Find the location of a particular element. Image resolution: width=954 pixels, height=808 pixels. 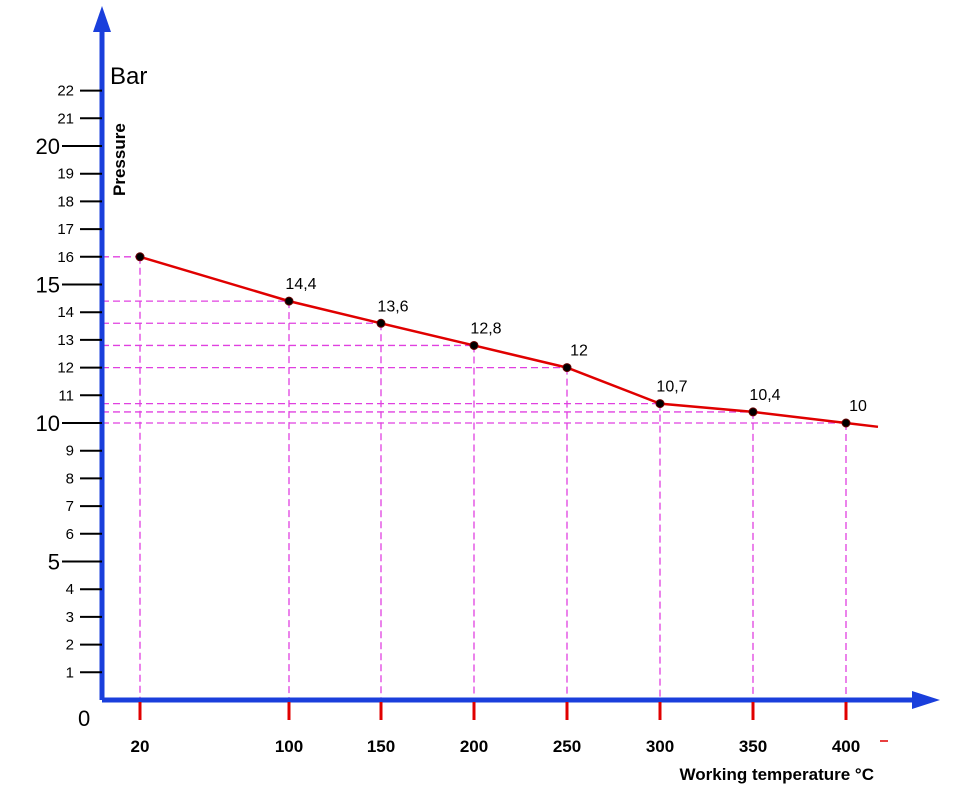

y-tick-label-5: 5 is located at coordinates (54, 562).